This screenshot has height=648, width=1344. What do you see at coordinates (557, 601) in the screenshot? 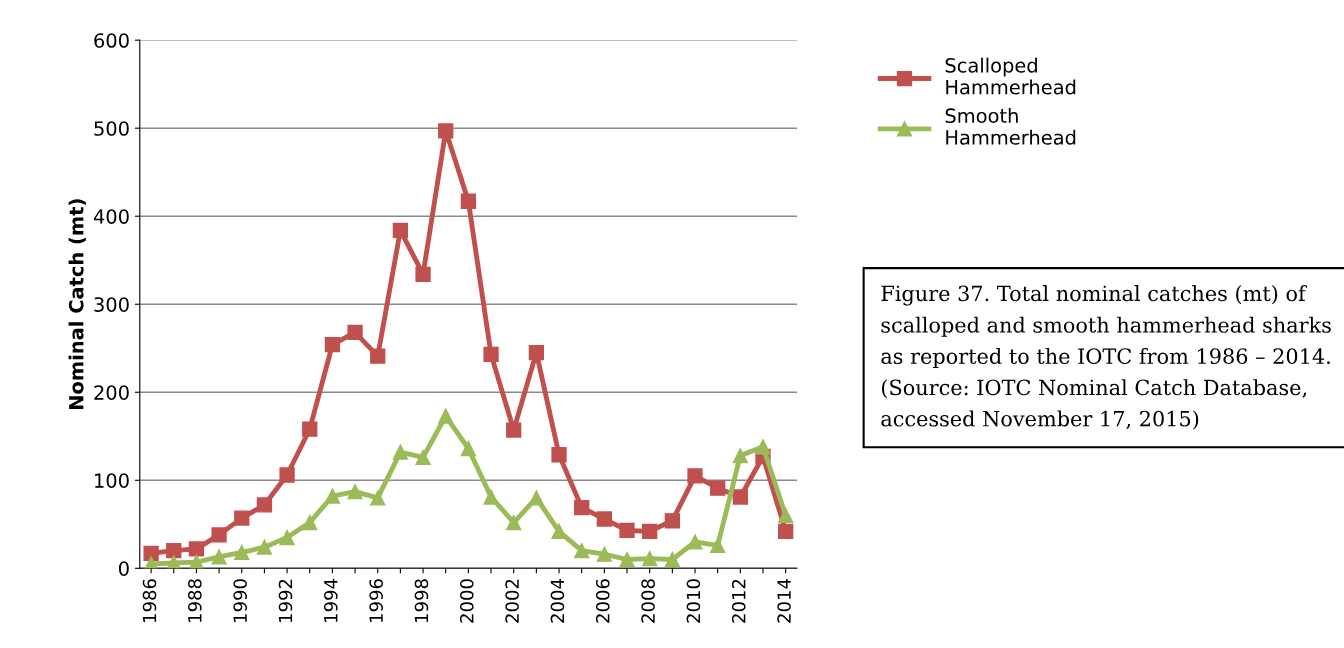
I see `x-tick-label: 2004` at bounding box center [557, 601].